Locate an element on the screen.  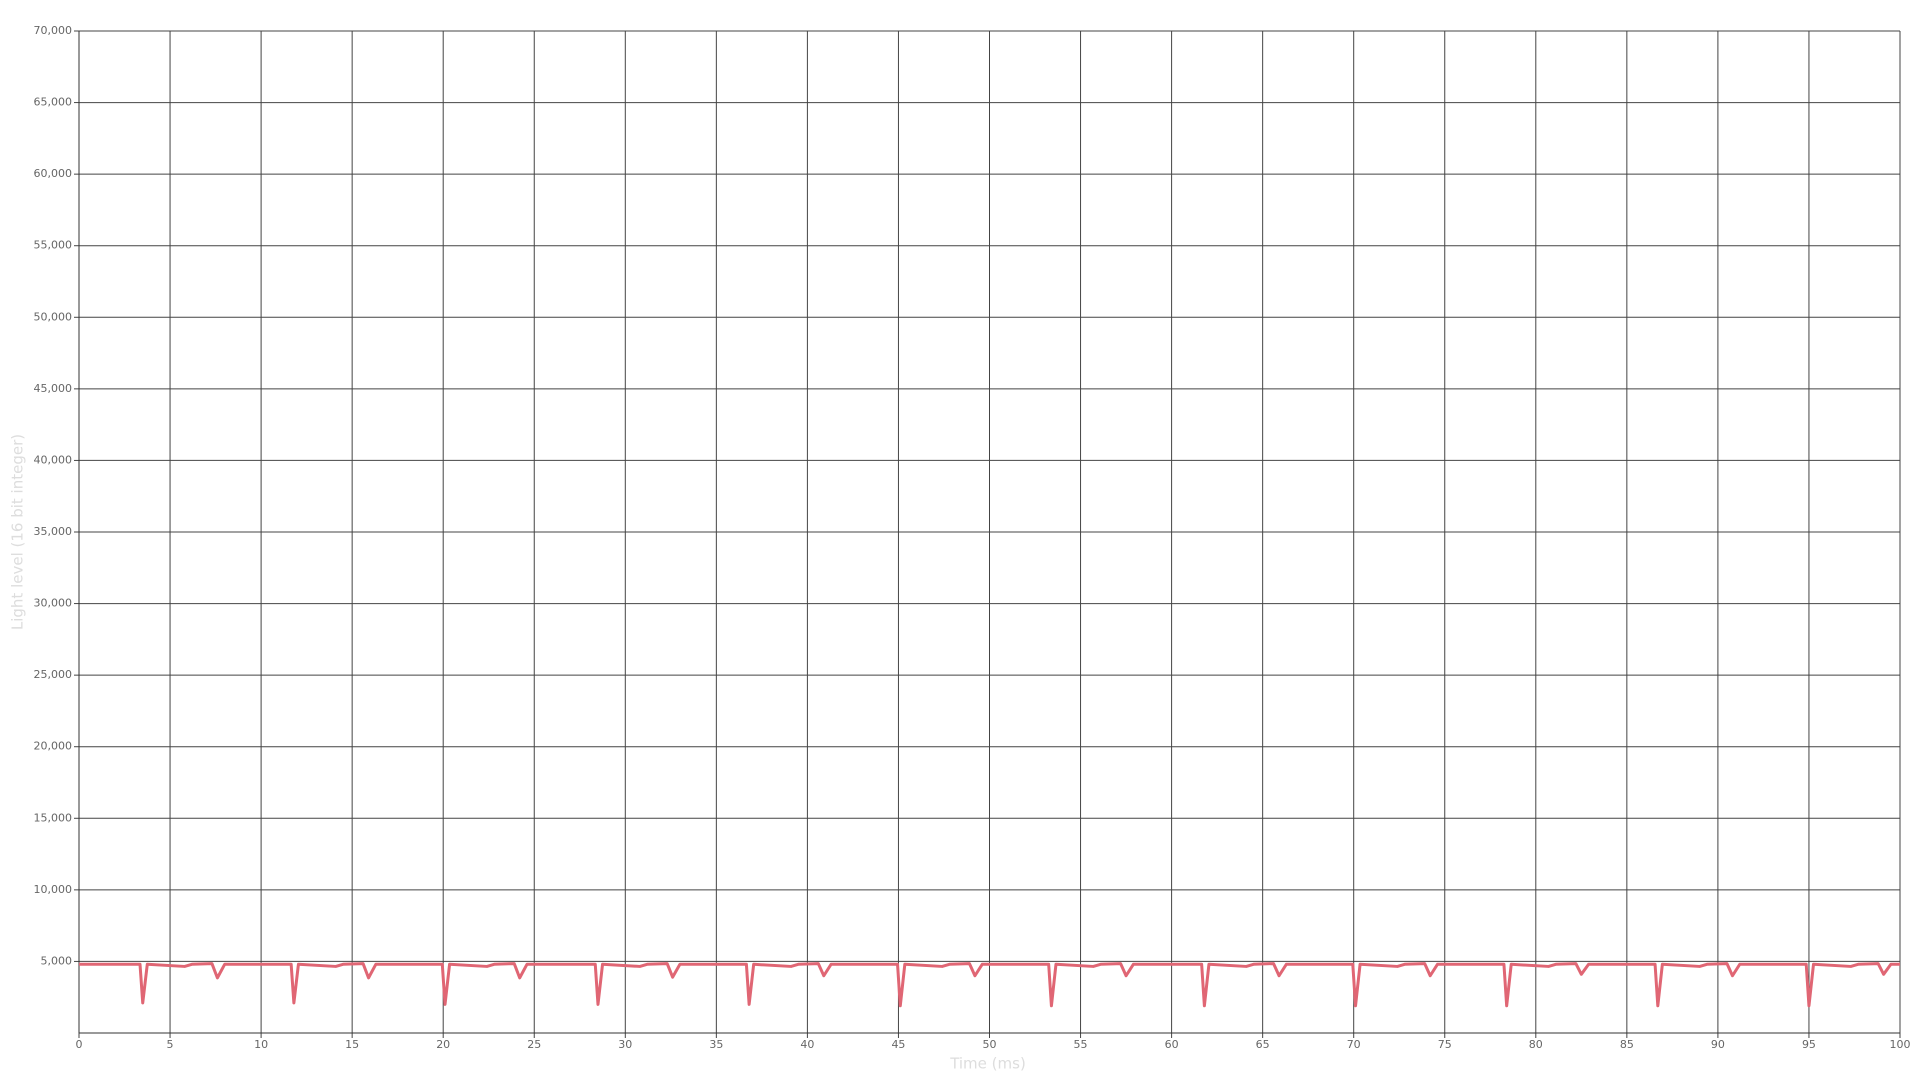
x-tick-label: 60 is located at coordinates (1172, 1044).